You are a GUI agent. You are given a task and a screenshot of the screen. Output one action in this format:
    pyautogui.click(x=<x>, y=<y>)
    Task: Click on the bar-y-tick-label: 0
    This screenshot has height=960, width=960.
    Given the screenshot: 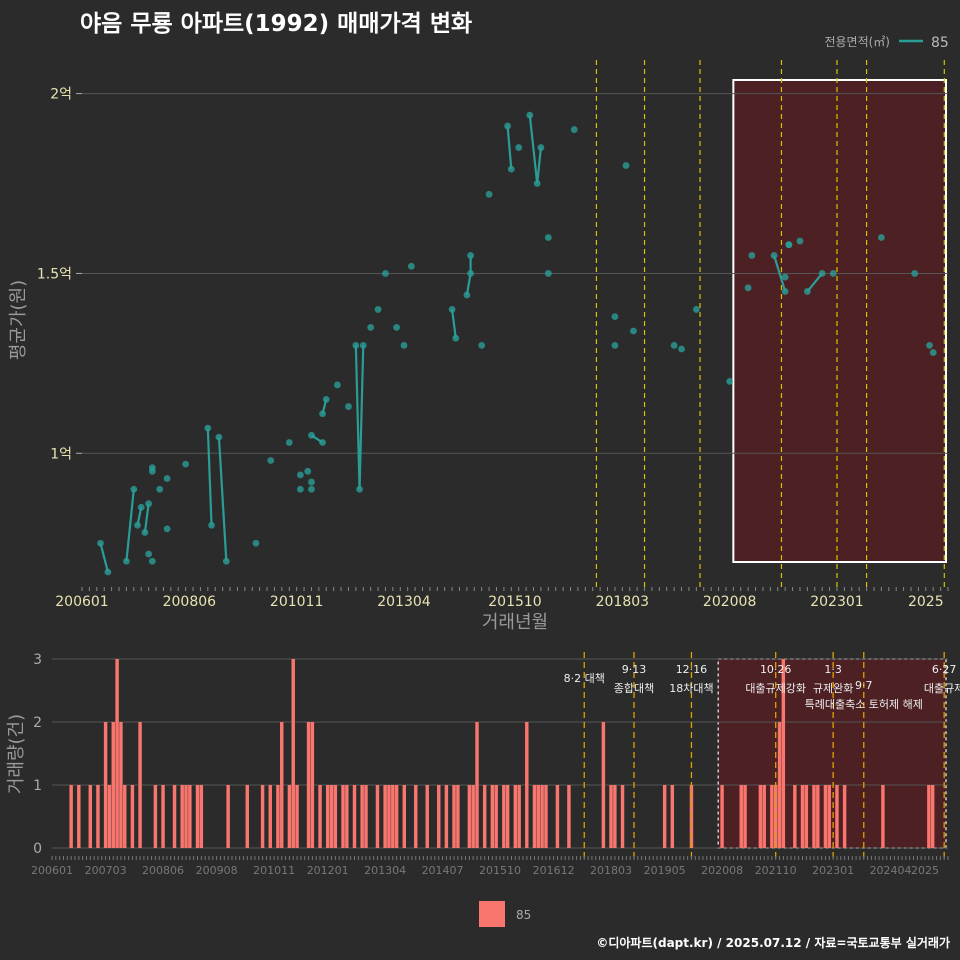 What is the action you would take?
    pyautogui.click(x=37, y=849)
    